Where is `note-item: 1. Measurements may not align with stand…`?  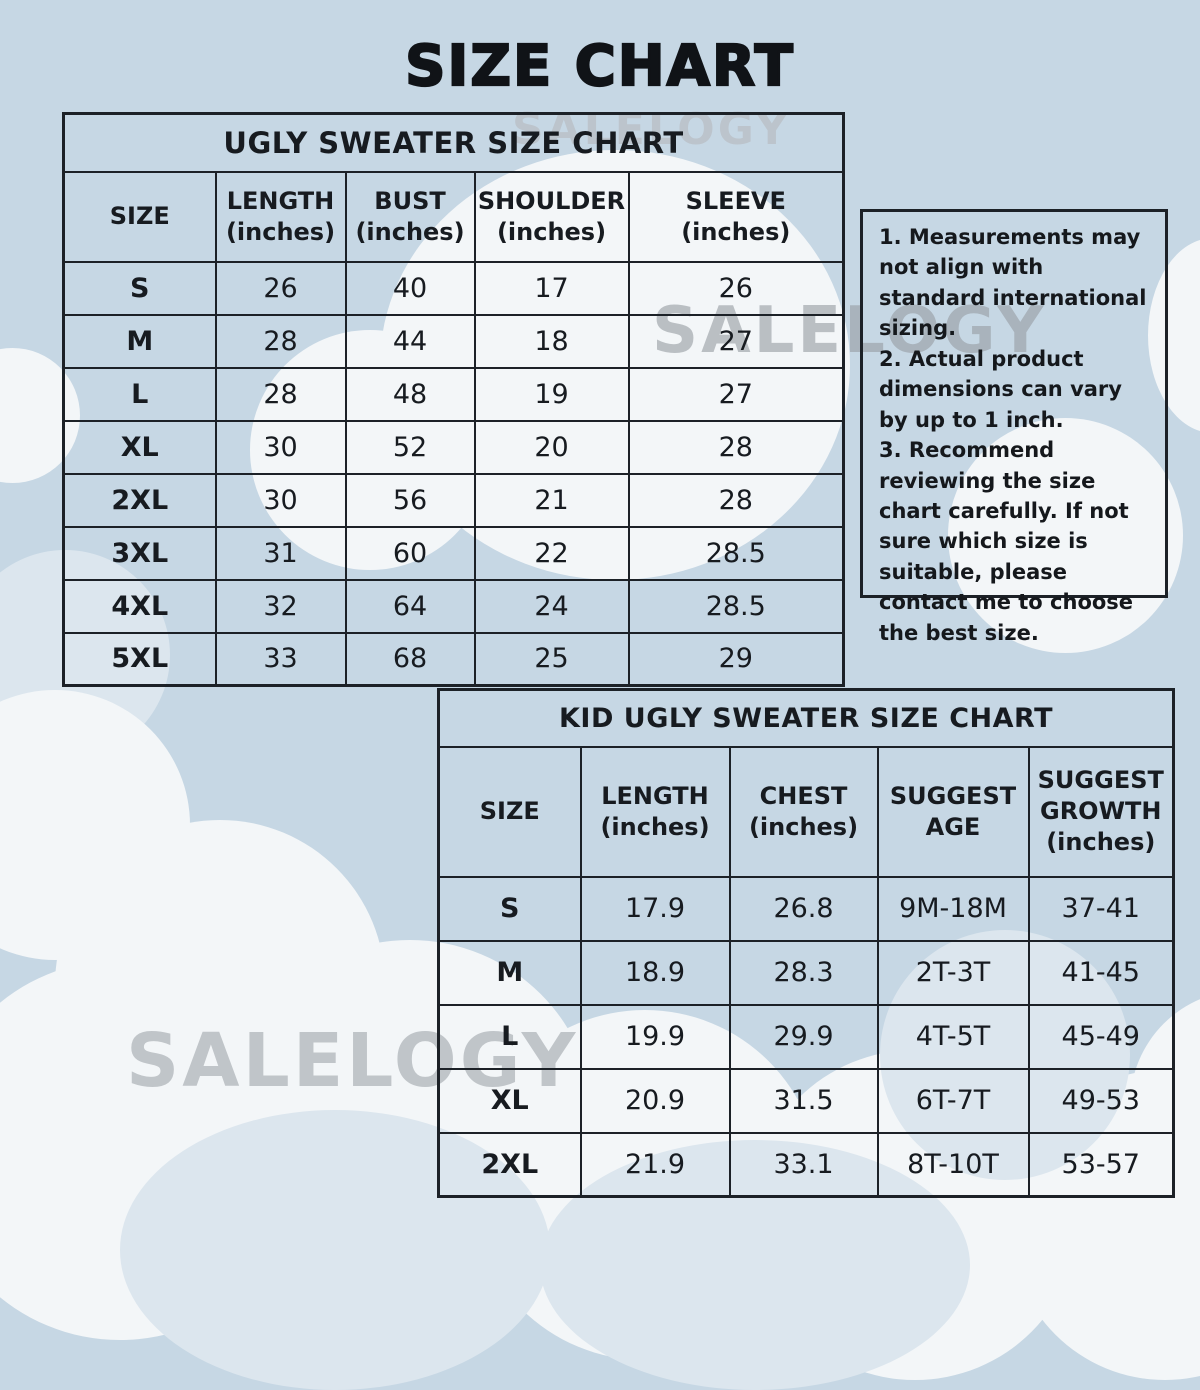 note-item: 1. Measurements may not align with stand… is located at coordinates (1013, 283).